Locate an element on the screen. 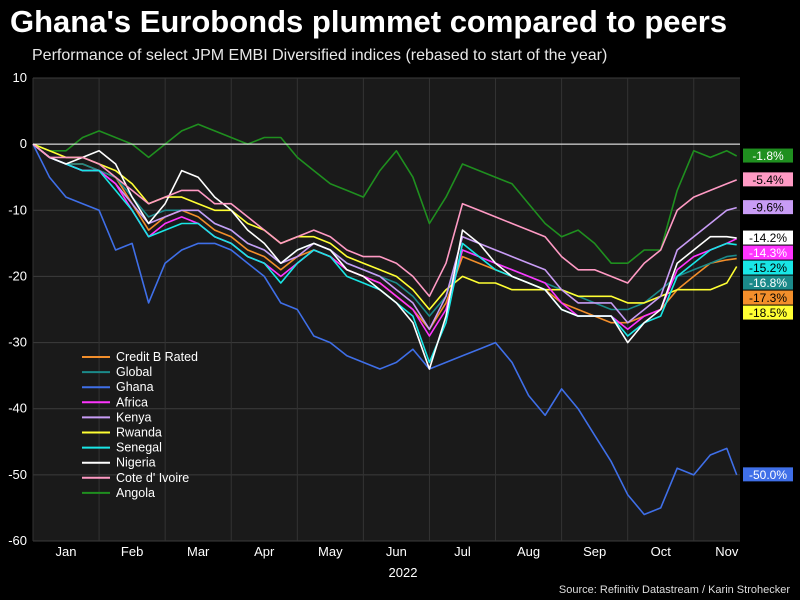 The image size is (800, 600). x-tick-label: Oct is located at coordinates (661, 551).